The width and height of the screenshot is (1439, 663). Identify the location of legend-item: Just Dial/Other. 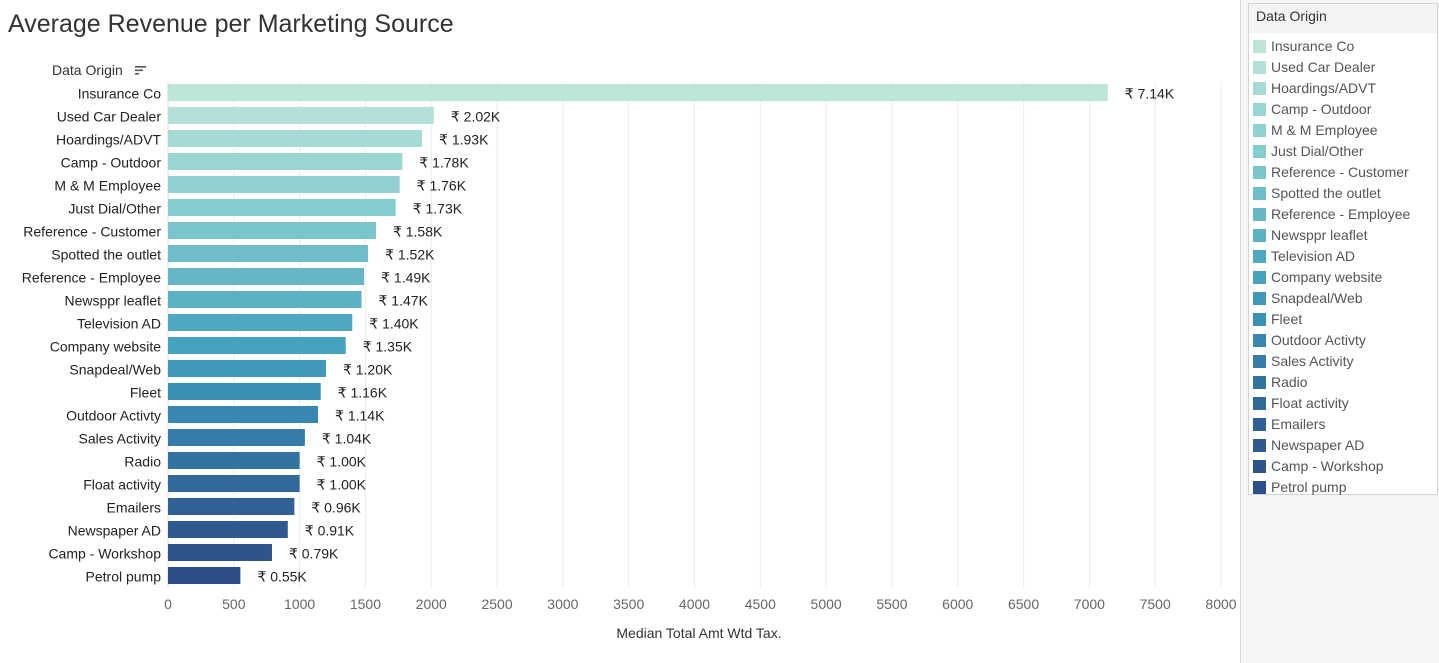
(1345, 152).